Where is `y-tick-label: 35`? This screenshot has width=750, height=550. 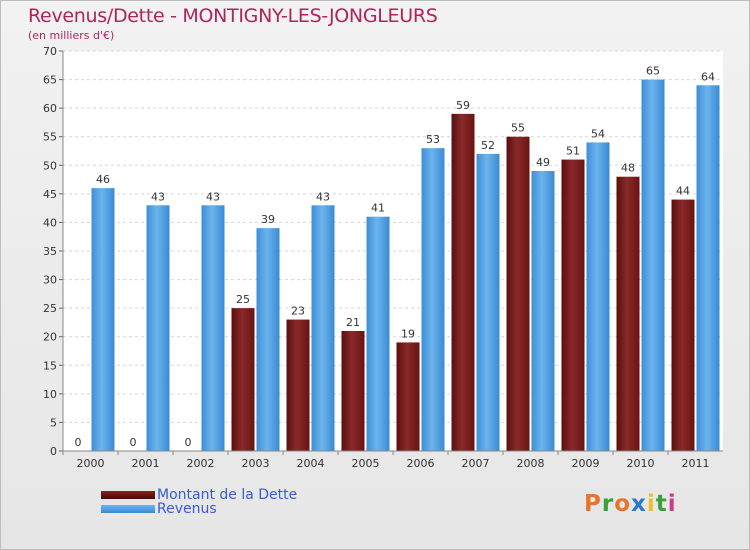
y-tick-label: 35 is located at coordinates (50, 251).